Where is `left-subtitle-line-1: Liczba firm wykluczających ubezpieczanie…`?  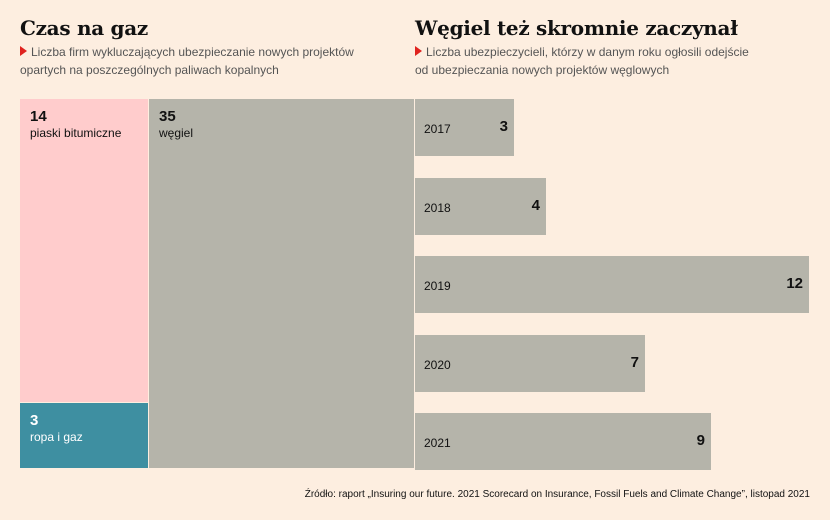
left-subtitle-line-1: Liczba firm wykluczających ubezpieczanie… is located at coordinates (192, 52).